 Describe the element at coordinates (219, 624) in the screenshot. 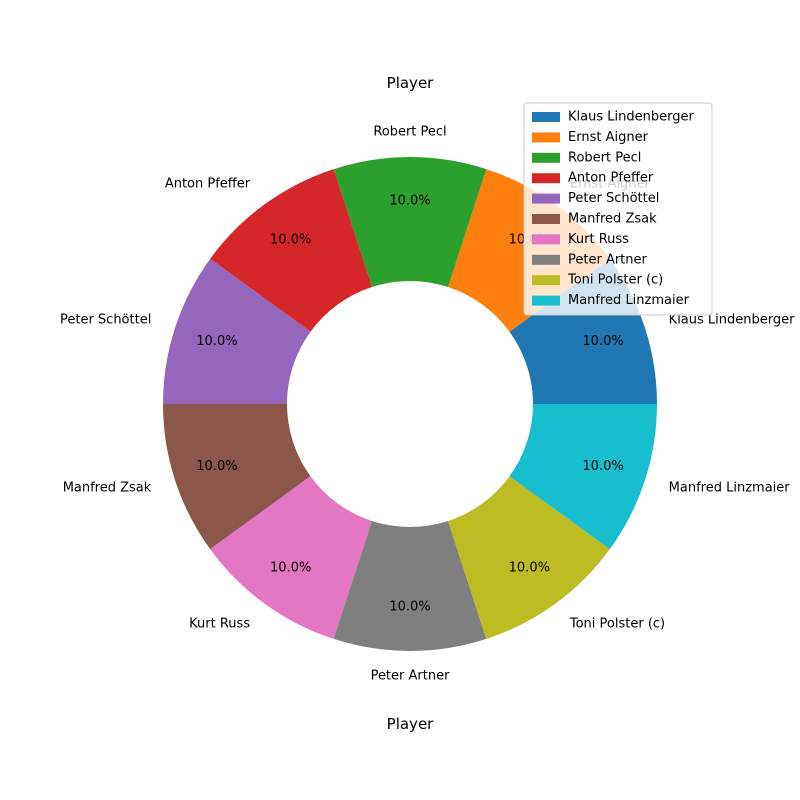

I see `slice-label: Kurt Russ` at that location.